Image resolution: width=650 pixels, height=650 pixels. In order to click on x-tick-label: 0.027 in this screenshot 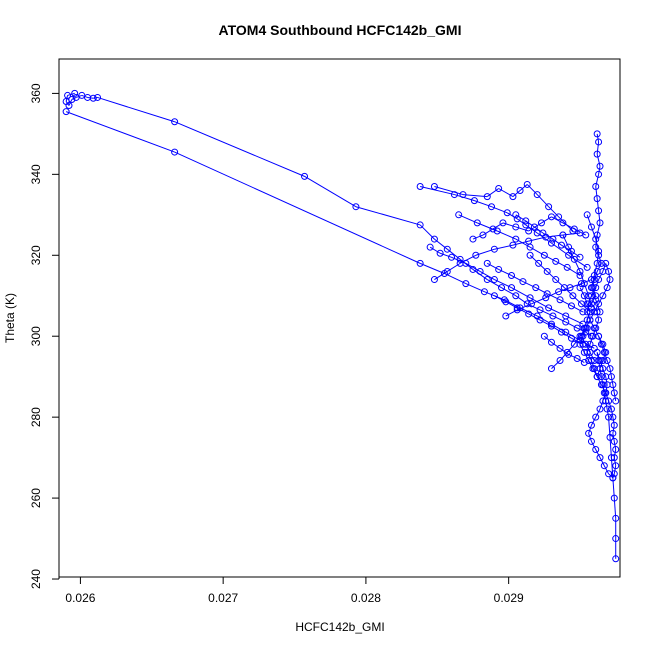, I will do `click(223, 598)`.